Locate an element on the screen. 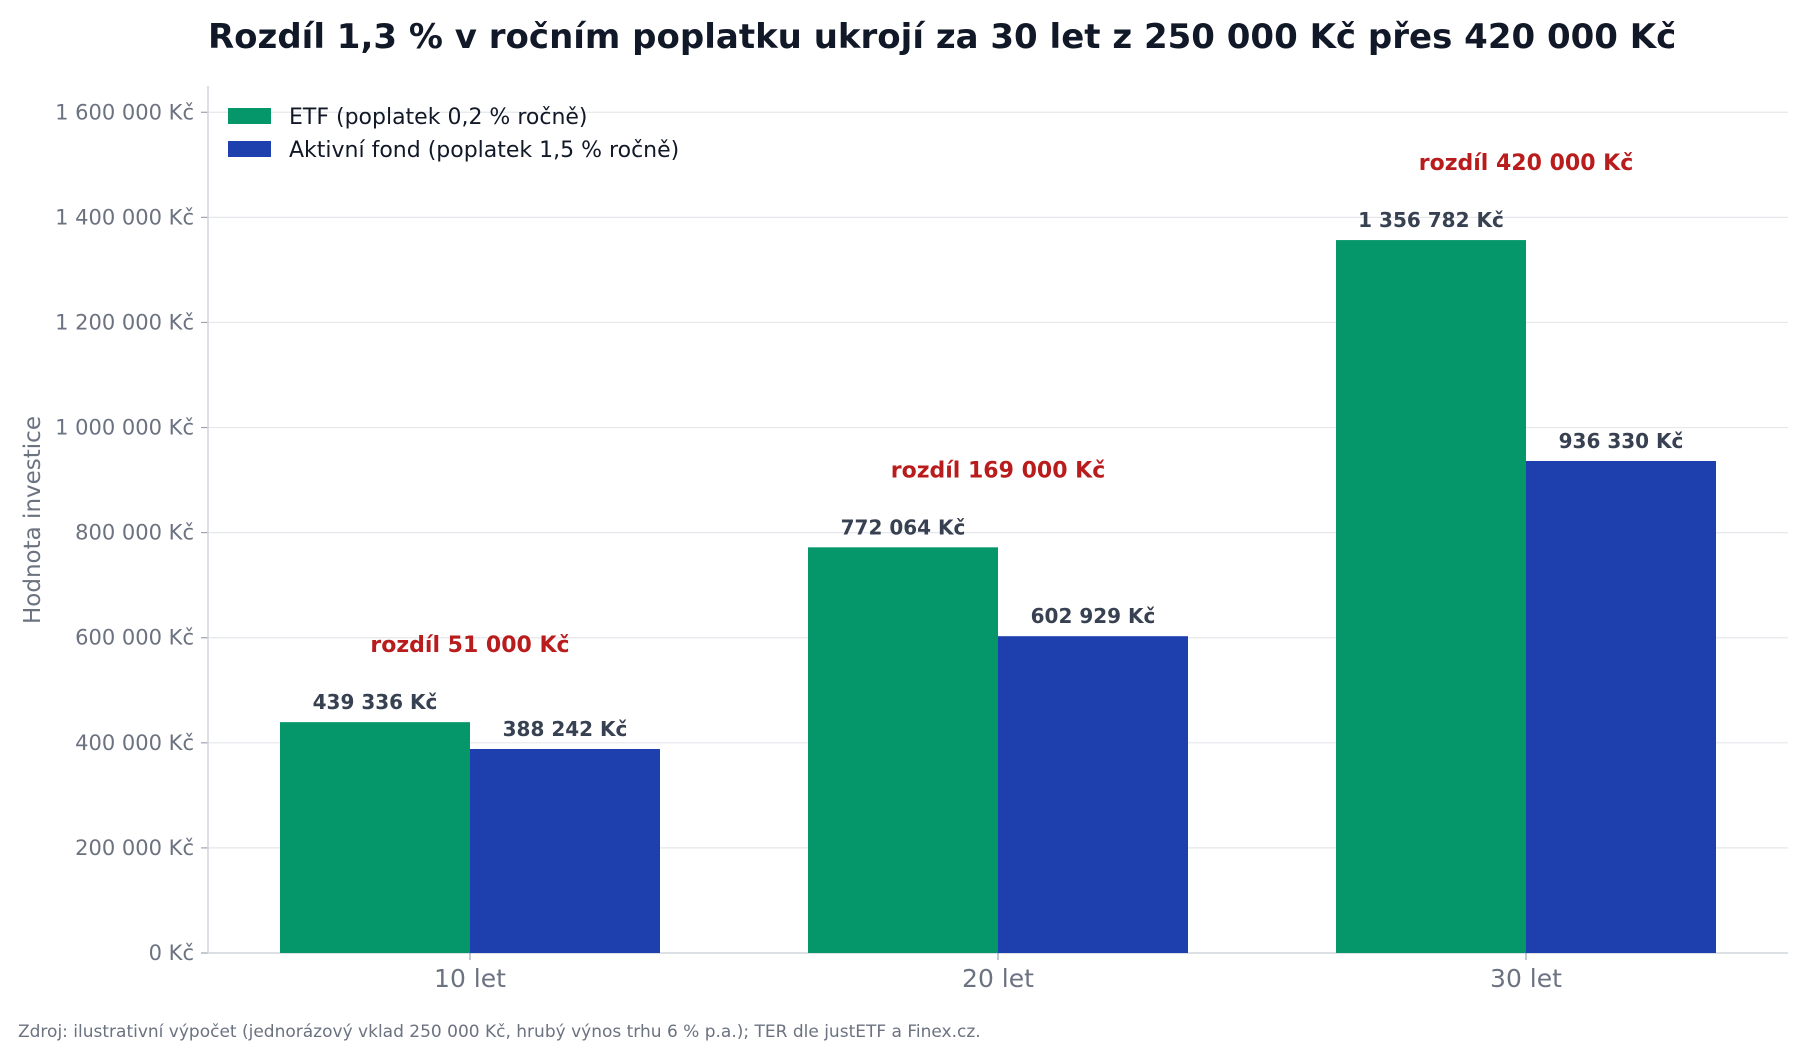 The height and width of the screenshot is (1050, 1800). legend-label: ETF (poplatek 0,2 % ročně) is located at coordinates (438, 117).